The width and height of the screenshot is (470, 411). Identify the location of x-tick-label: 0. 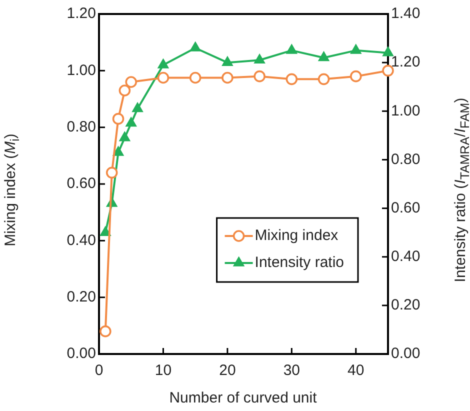
(99, 371).